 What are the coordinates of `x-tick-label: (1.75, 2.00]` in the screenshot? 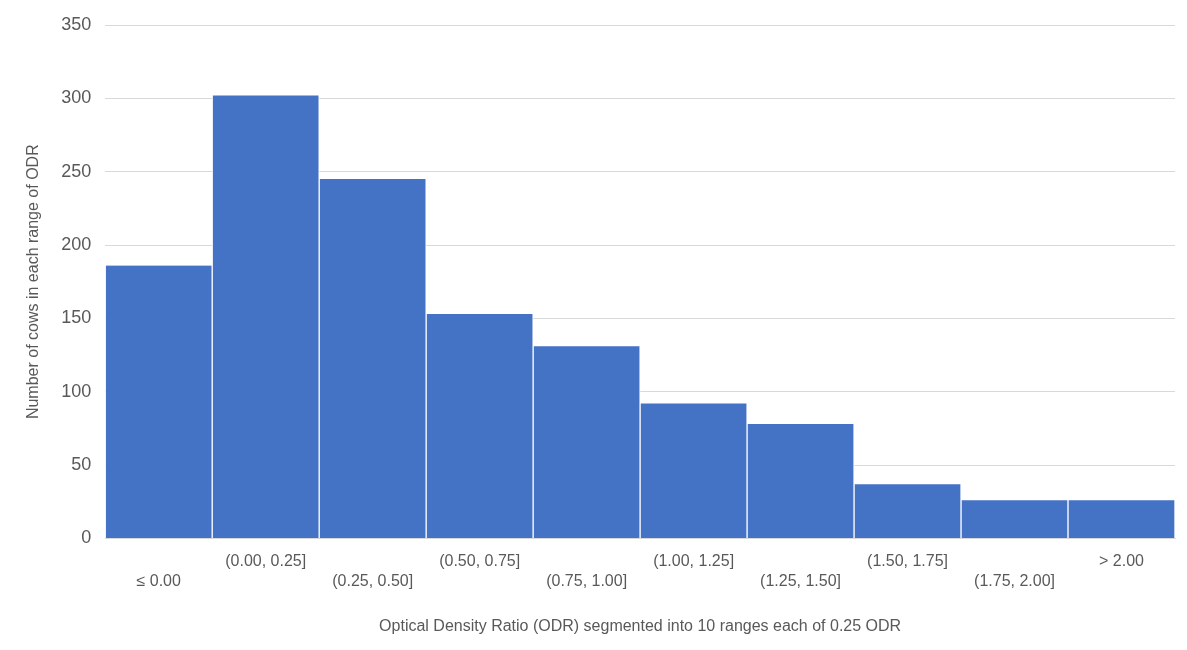 It's located at (1015, 580).